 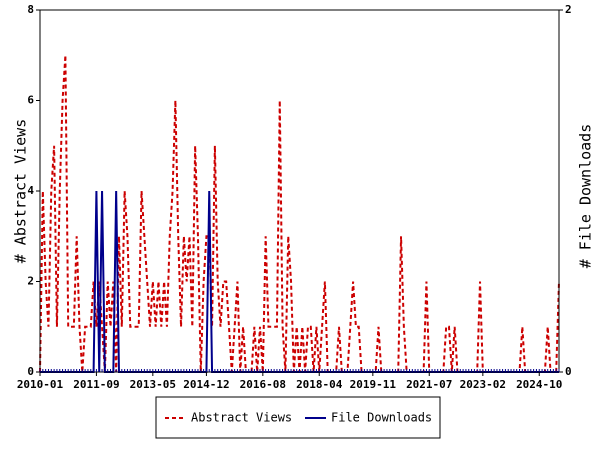 What do you see at coordinates (30, 281) in the screenshot?
I see `y-left-tick-label: 2` at bounding box center [30, 281].